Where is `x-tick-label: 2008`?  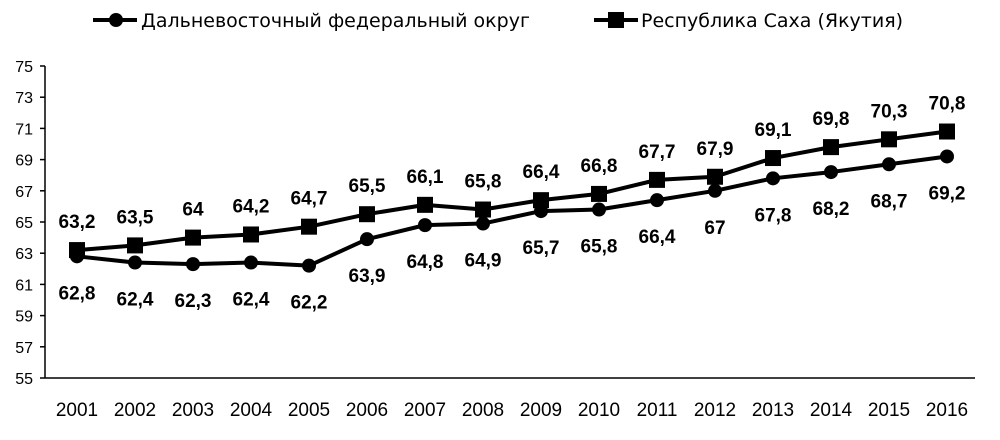
x-tick-label: 2008 is located at coordinates (483, 410).